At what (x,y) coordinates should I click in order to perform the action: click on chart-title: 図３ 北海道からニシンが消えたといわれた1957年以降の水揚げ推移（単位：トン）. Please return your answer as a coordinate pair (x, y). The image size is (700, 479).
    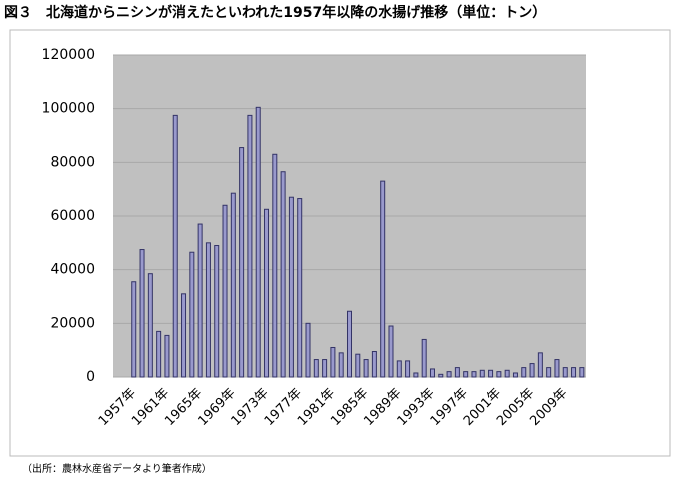
    Looking at the image, I should click on (275, 12).